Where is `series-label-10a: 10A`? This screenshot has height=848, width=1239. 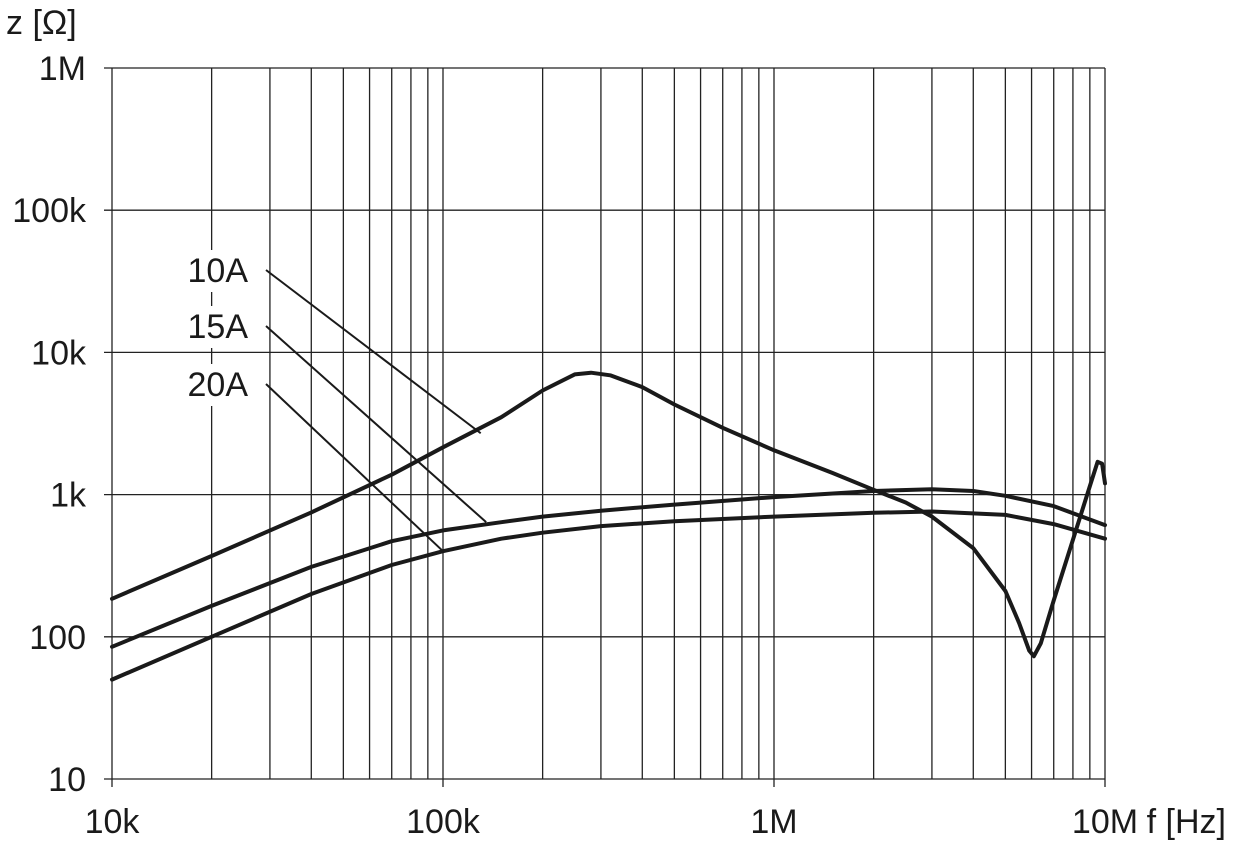
series-label-10a: 10A is located at coordinates (218, 271).